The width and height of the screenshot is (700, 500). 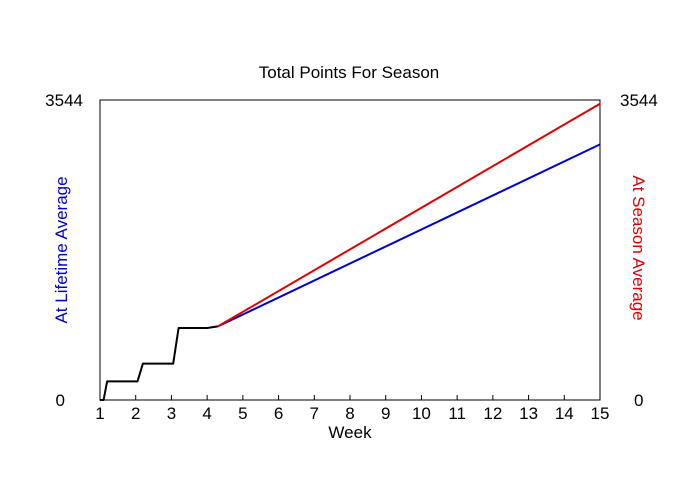 I want to click on x-tick-label: 12, so click(x=492, y=413).